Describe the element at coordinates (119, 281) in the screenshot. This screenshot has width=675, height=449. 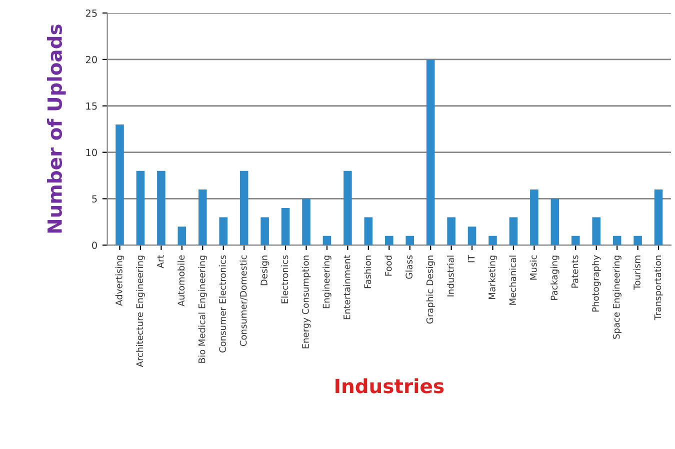
I see `x-tick-label: Advertising` at that location.